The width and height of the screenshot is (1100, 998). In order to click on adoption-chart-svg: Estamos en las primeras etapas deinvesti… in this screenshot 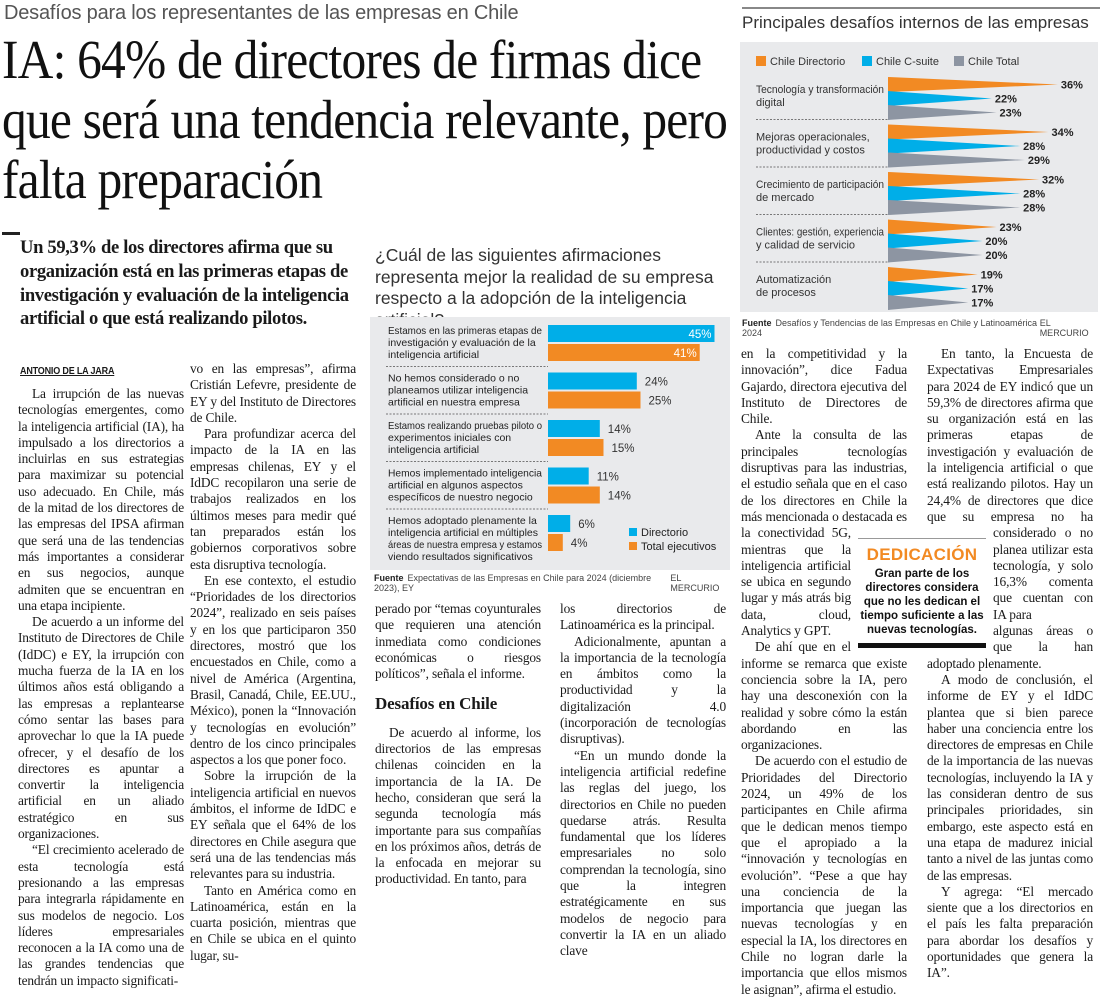, I will do `click(551, 444)`.